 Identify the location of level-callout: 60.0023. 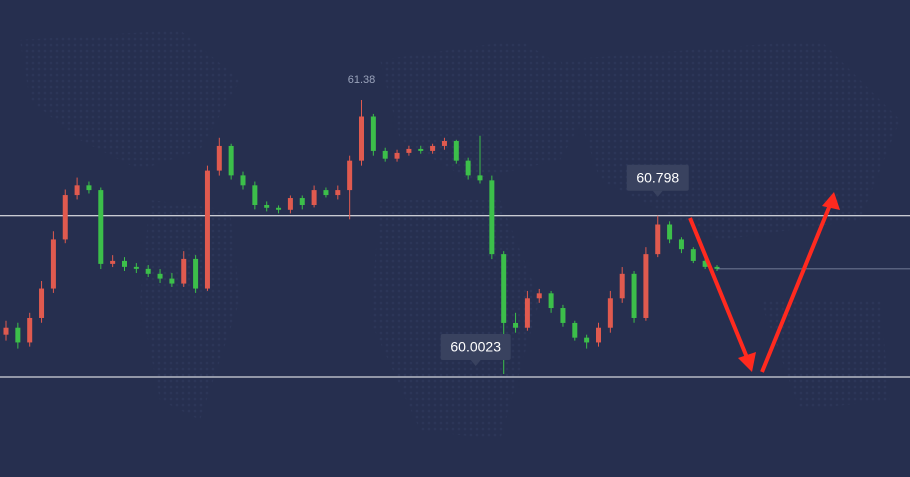
(475, 350).